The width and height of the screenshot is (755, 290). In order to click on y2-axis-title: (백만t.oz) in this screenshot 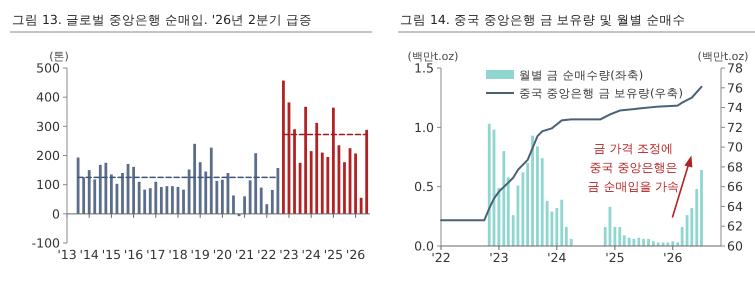, I will do `click(723, 56)`.